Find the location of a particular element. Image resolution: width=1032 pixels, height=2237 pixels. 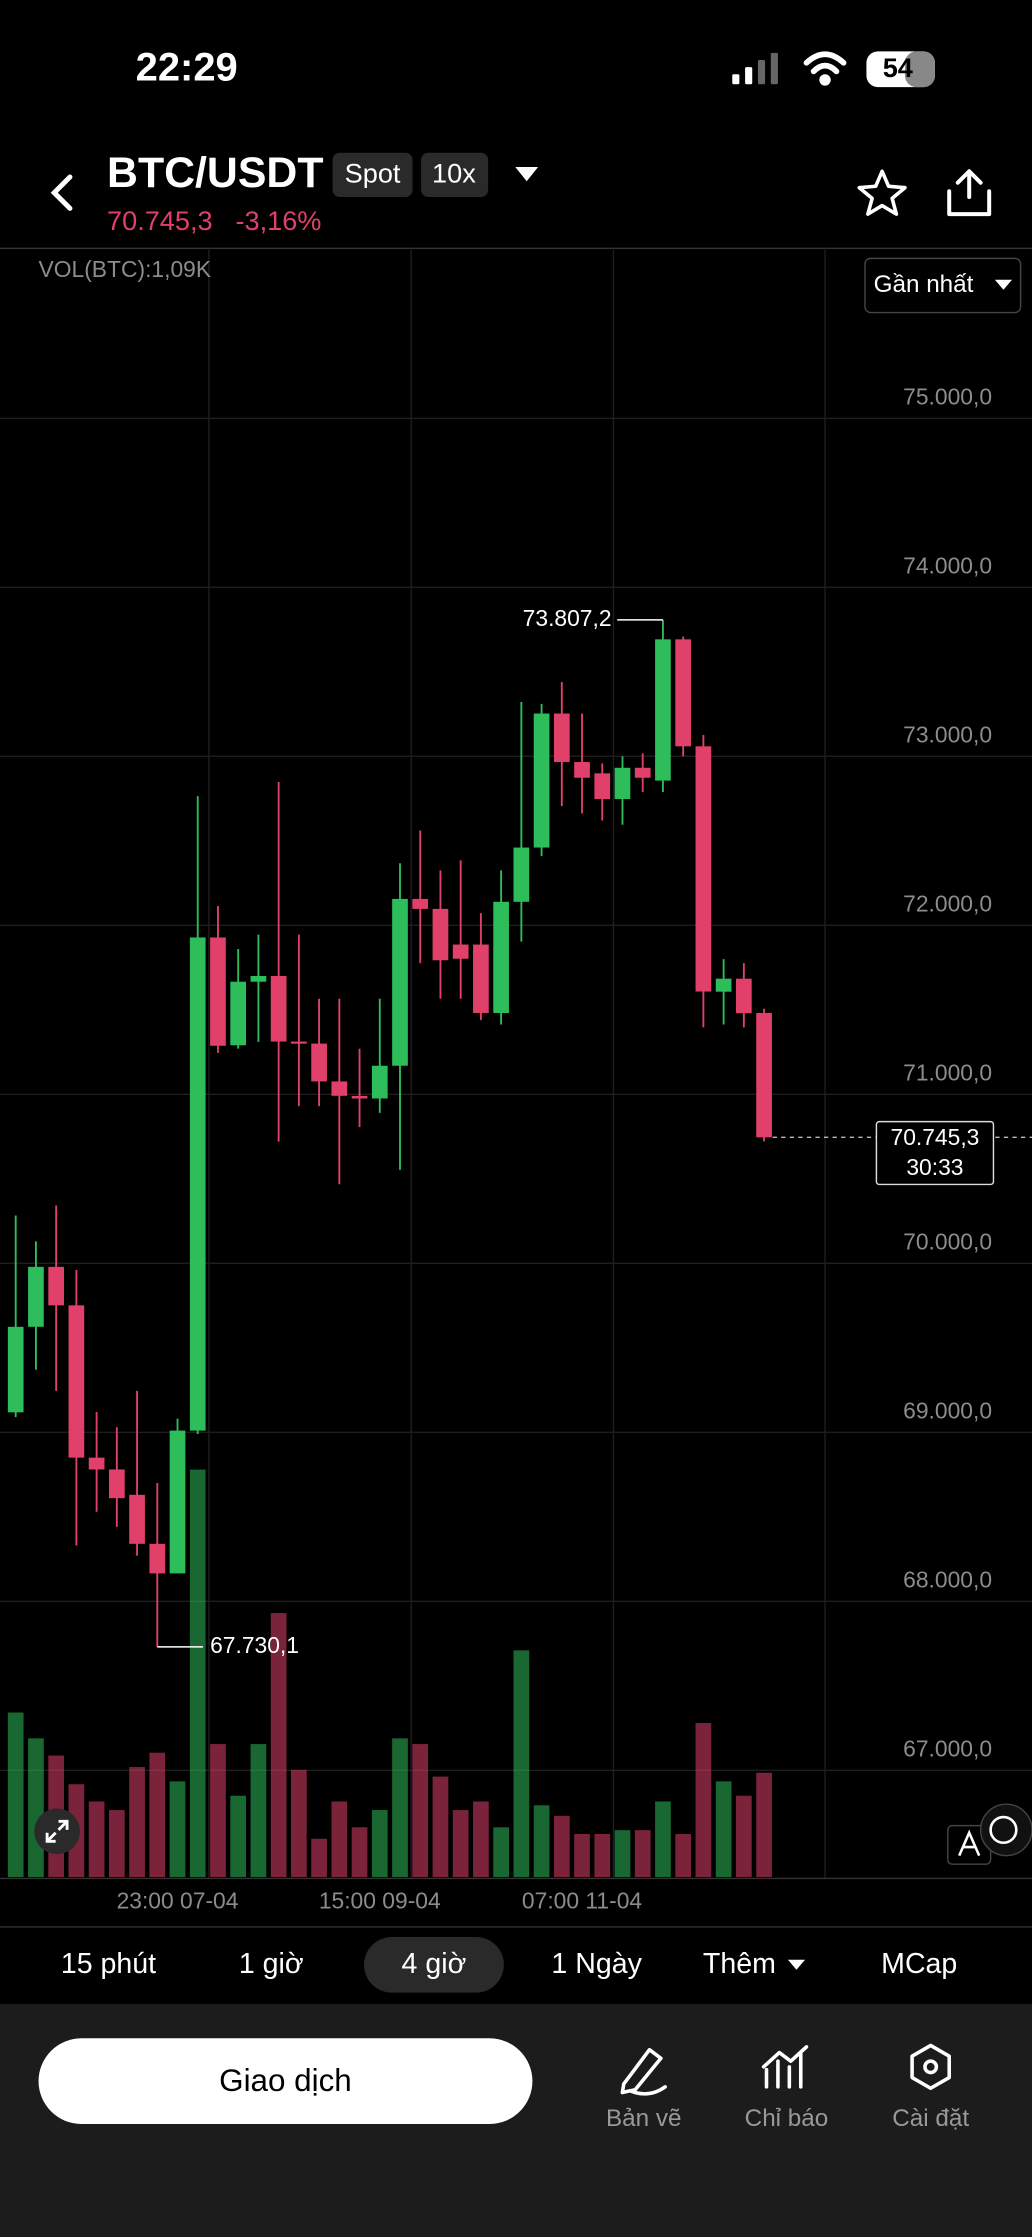

timeframe-tab: 1 Ngày is located at coordinates (596, 1964).